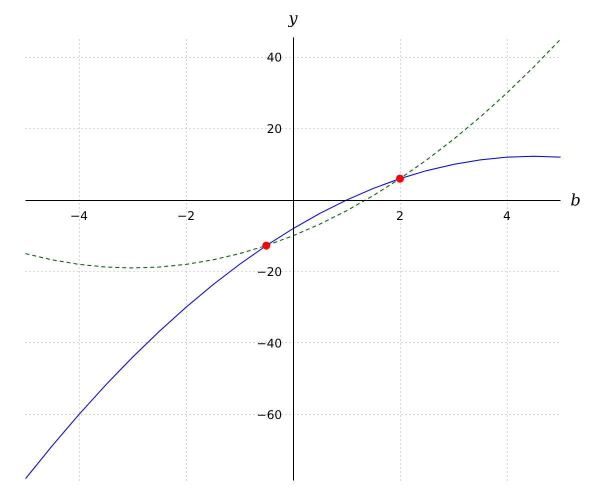  What do you see at coordinates (292, 18) in the screenshot?
I see `y-axis-title: y` at bounding box center [292, 18].